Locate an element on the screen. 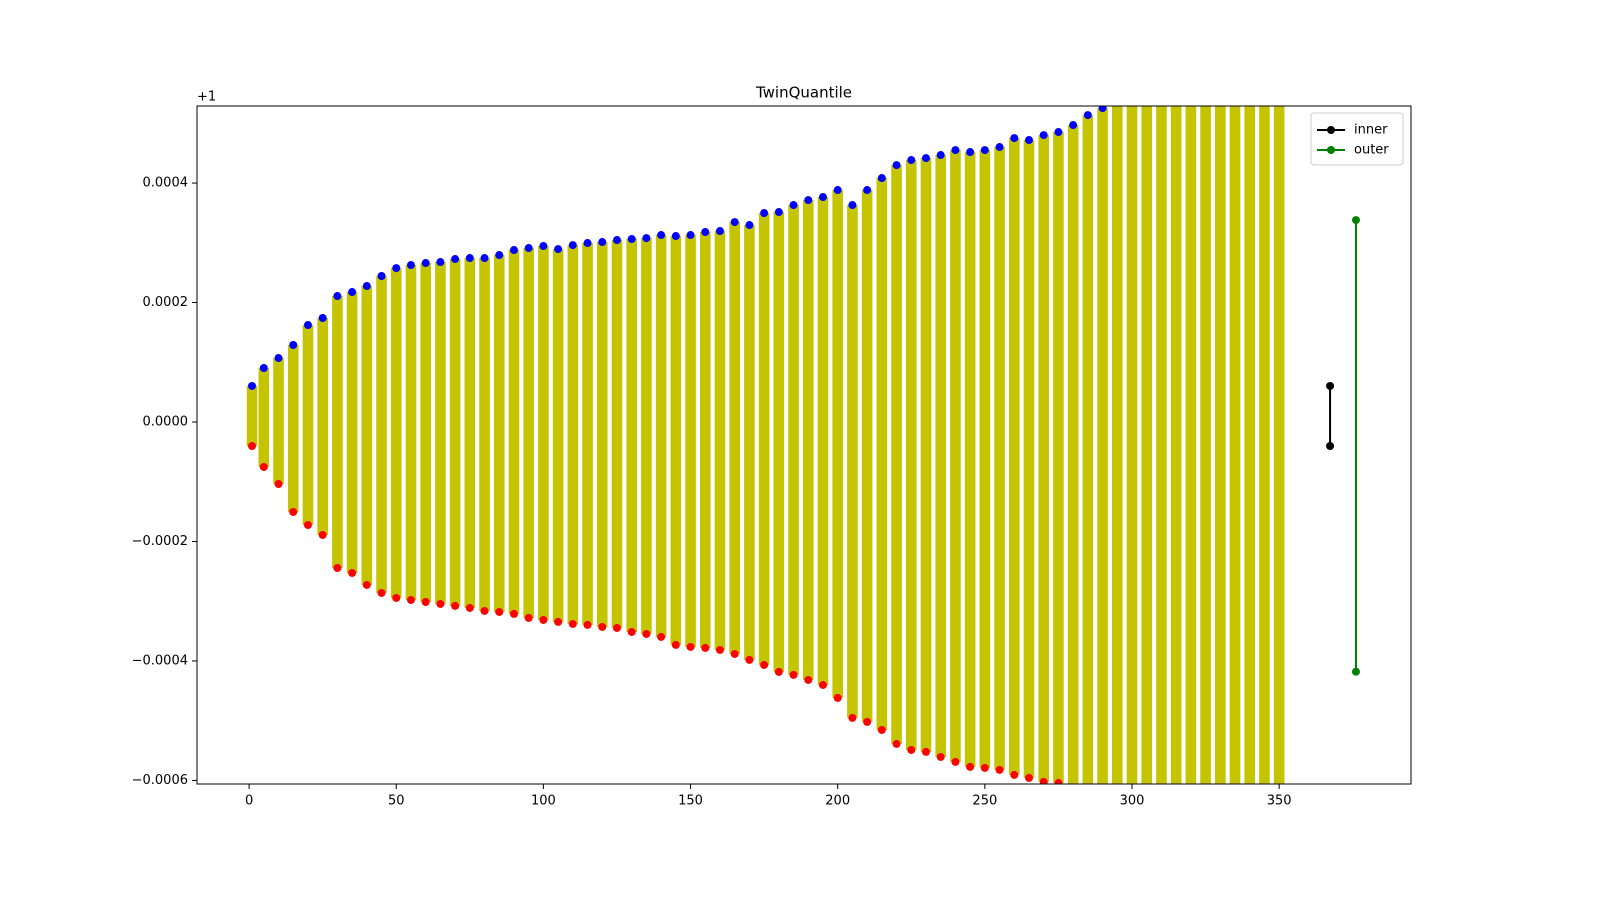 The height and width of the screenshot is (900, 1600). legend-dot is located at coordinates (1331, 130).